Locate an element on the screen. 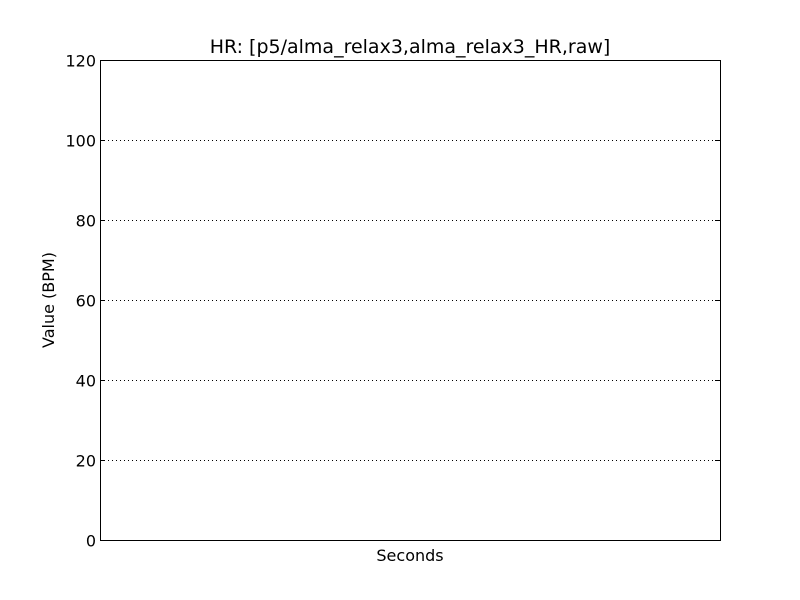 Image resolution: width=800 pixels, height=600 pixels. y-tick-label: 80 is located at coordinates (86, 221).